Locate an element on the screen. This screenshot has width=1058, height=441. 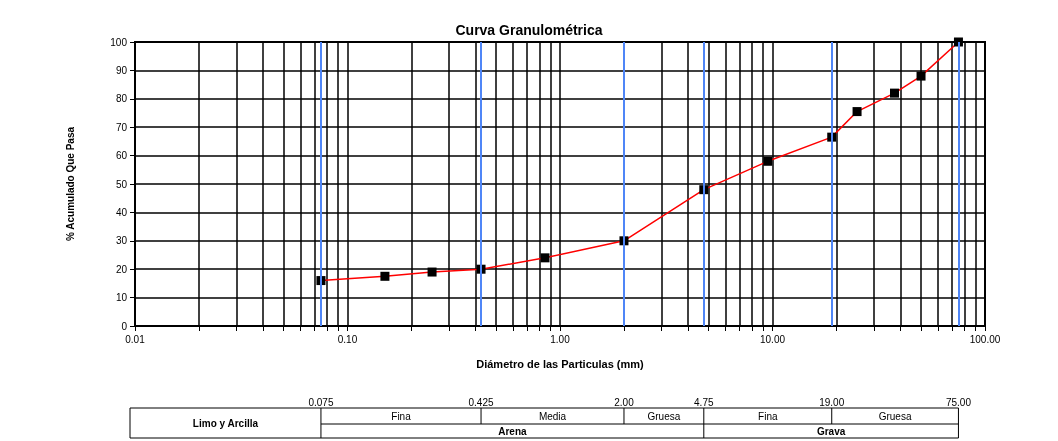
y-tick-label: 30 is located at coordinates (121, 241).